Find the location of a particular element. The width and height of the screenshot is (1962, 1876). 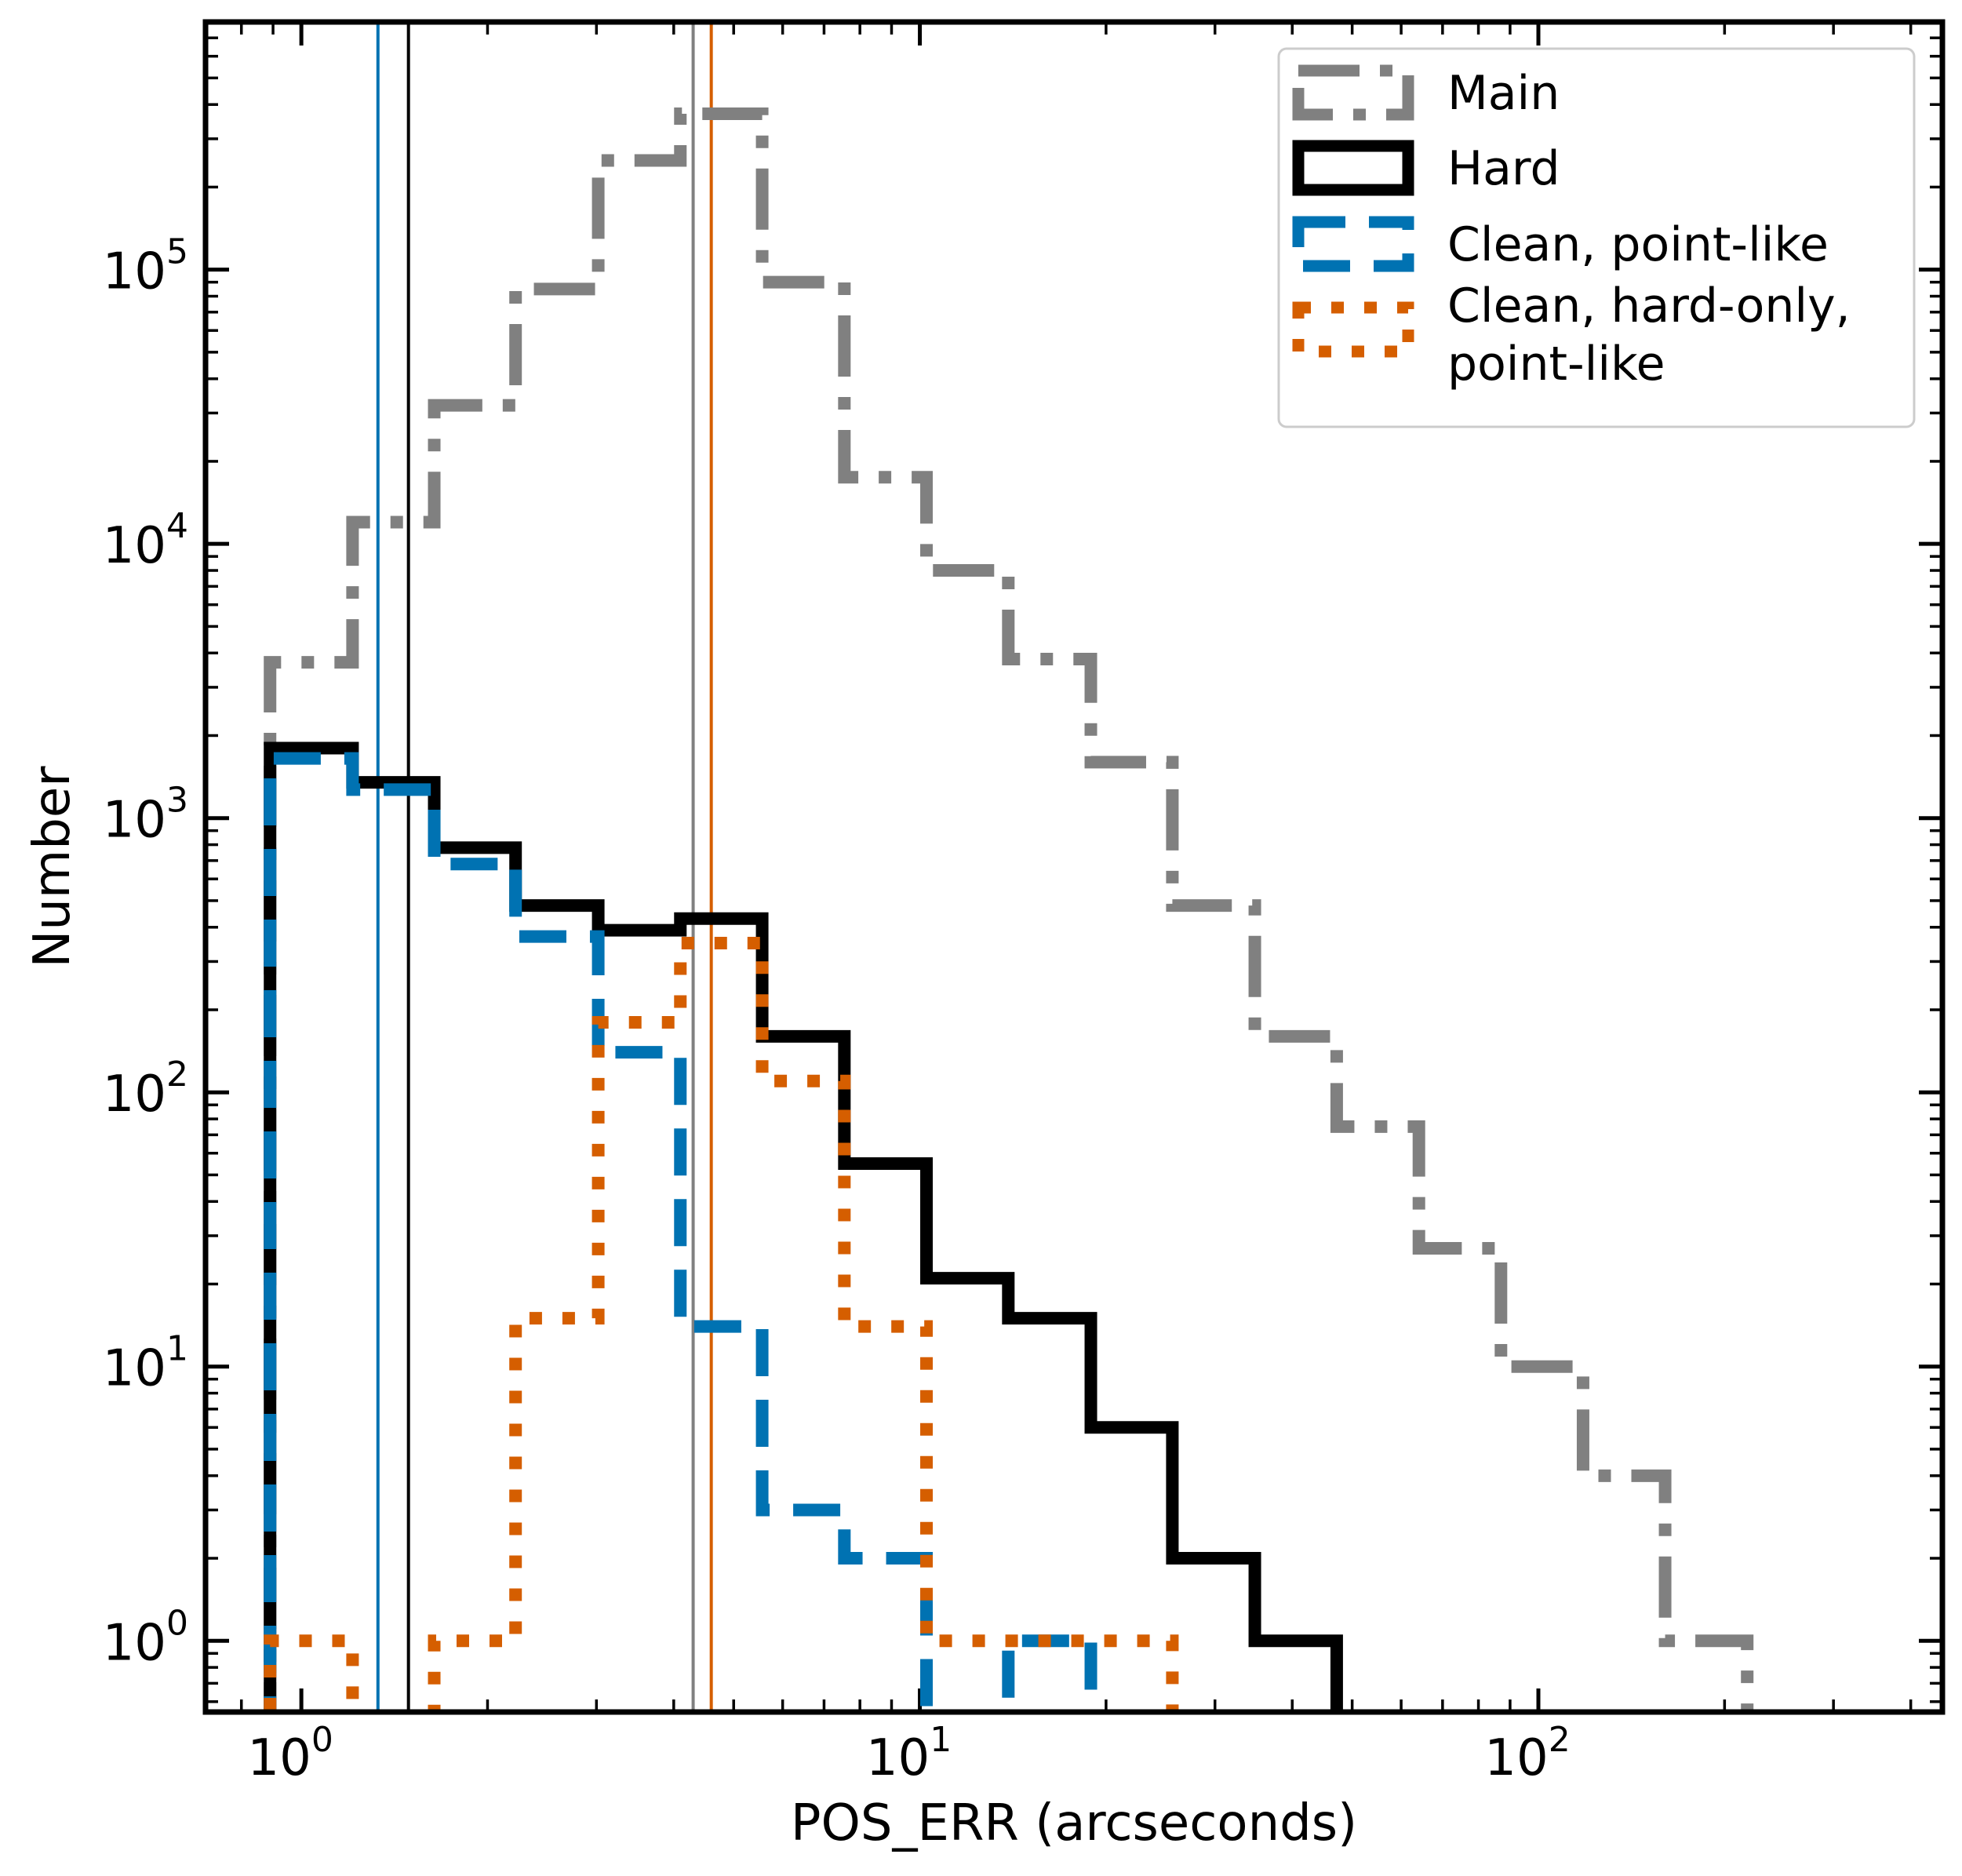

x-tick-labels: 10⁰ 10¹ 10² is located at coordinates (908, 1753).